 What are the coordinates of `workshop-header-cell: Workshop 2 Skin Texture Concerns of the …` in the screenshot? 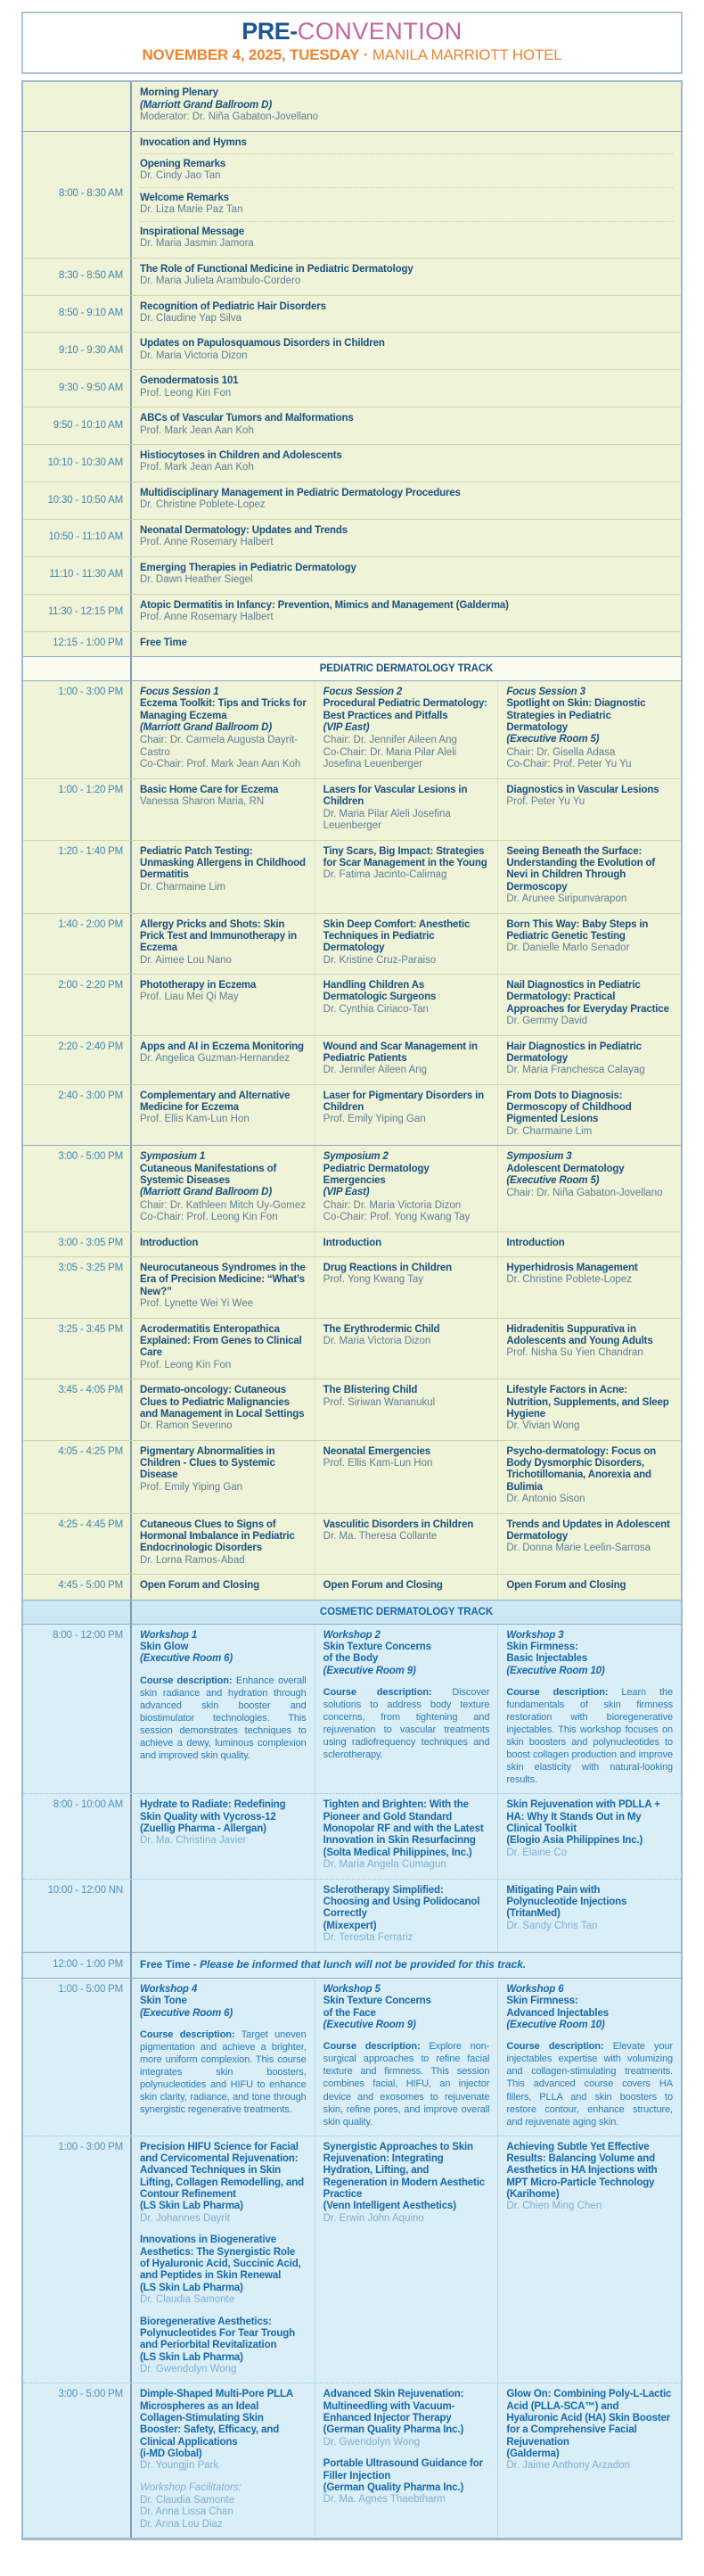 It's located at (406, 1709).